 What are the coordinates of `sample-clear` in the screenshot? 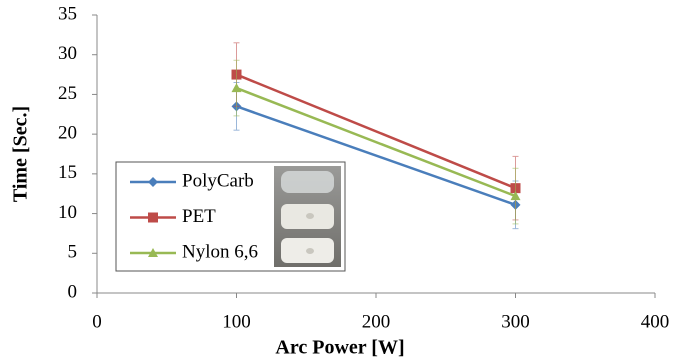 It's located at (307, 182).